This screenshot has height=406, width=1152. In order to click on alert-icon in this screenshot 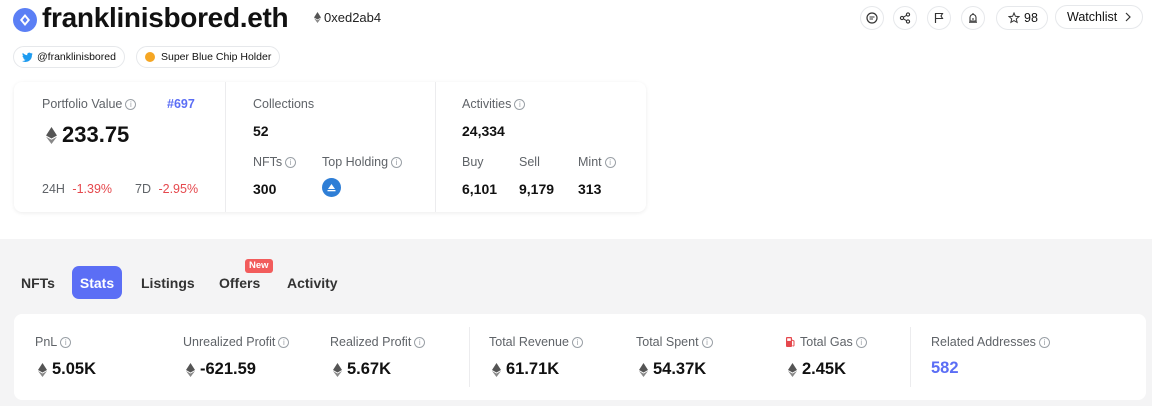, I will do `click(973, 18)`.